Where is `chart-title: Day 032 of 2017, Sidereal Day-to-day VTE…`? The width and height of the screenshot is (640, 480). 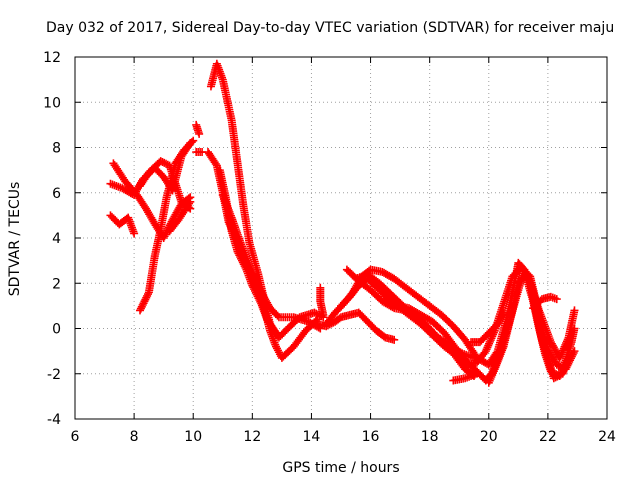 chart-title: Day 032 of 2017, Sidereal Day-to-day VTE… is located at coordinates (330, 28).